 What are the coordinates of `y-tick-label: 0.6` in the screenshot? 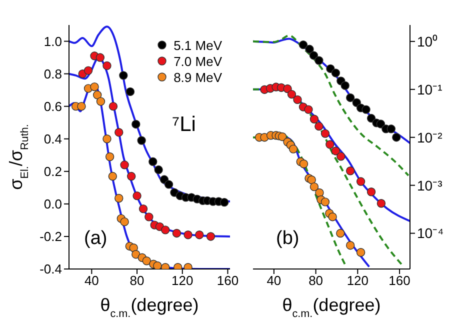 It's located at (53, 106).